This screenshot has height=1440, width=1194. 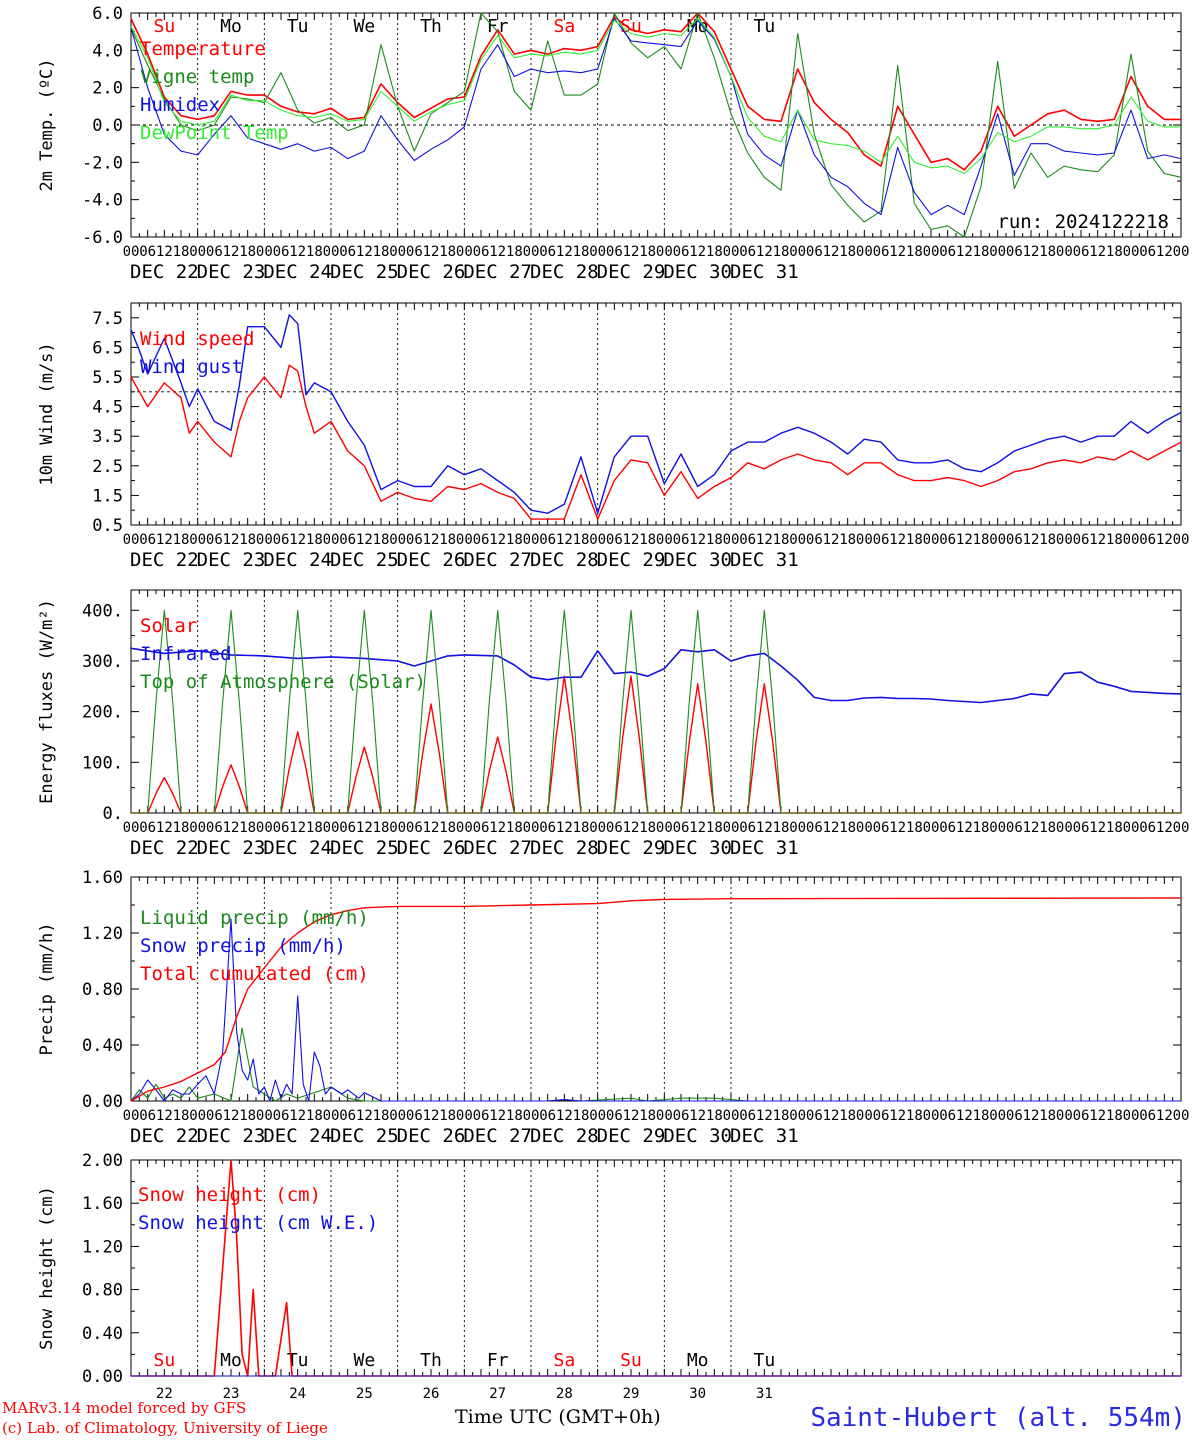 I want to click on date-label: DEC 30, so click(x=697, y=1136).